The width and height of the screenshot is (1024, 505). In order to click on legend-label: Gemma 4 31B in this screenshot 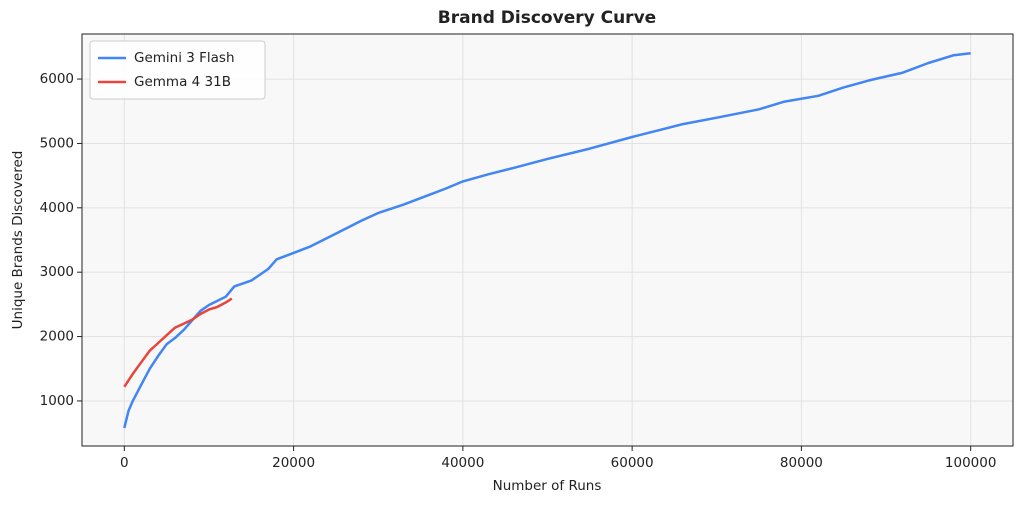, I will do `click(182, 82)`.